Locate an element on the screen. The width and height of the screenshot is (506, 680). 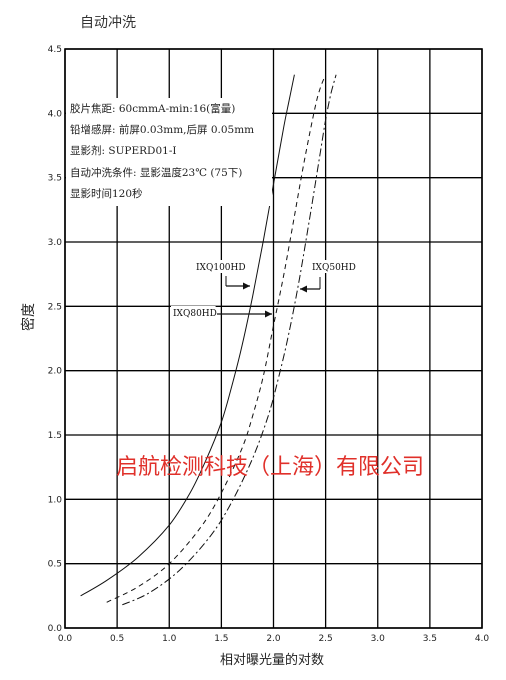
y-axis-label: 密度 is located at coordinates (28, 317).